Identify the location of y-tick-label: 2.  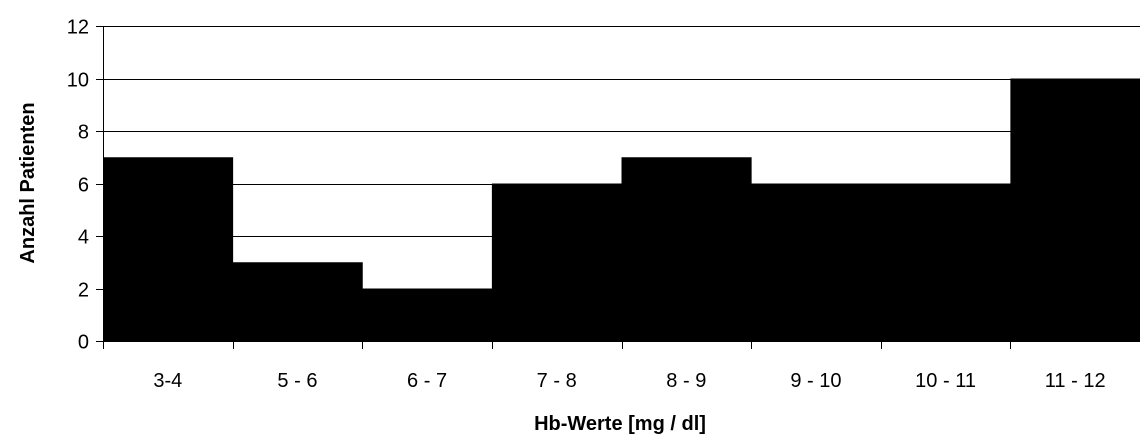
(83, 291).